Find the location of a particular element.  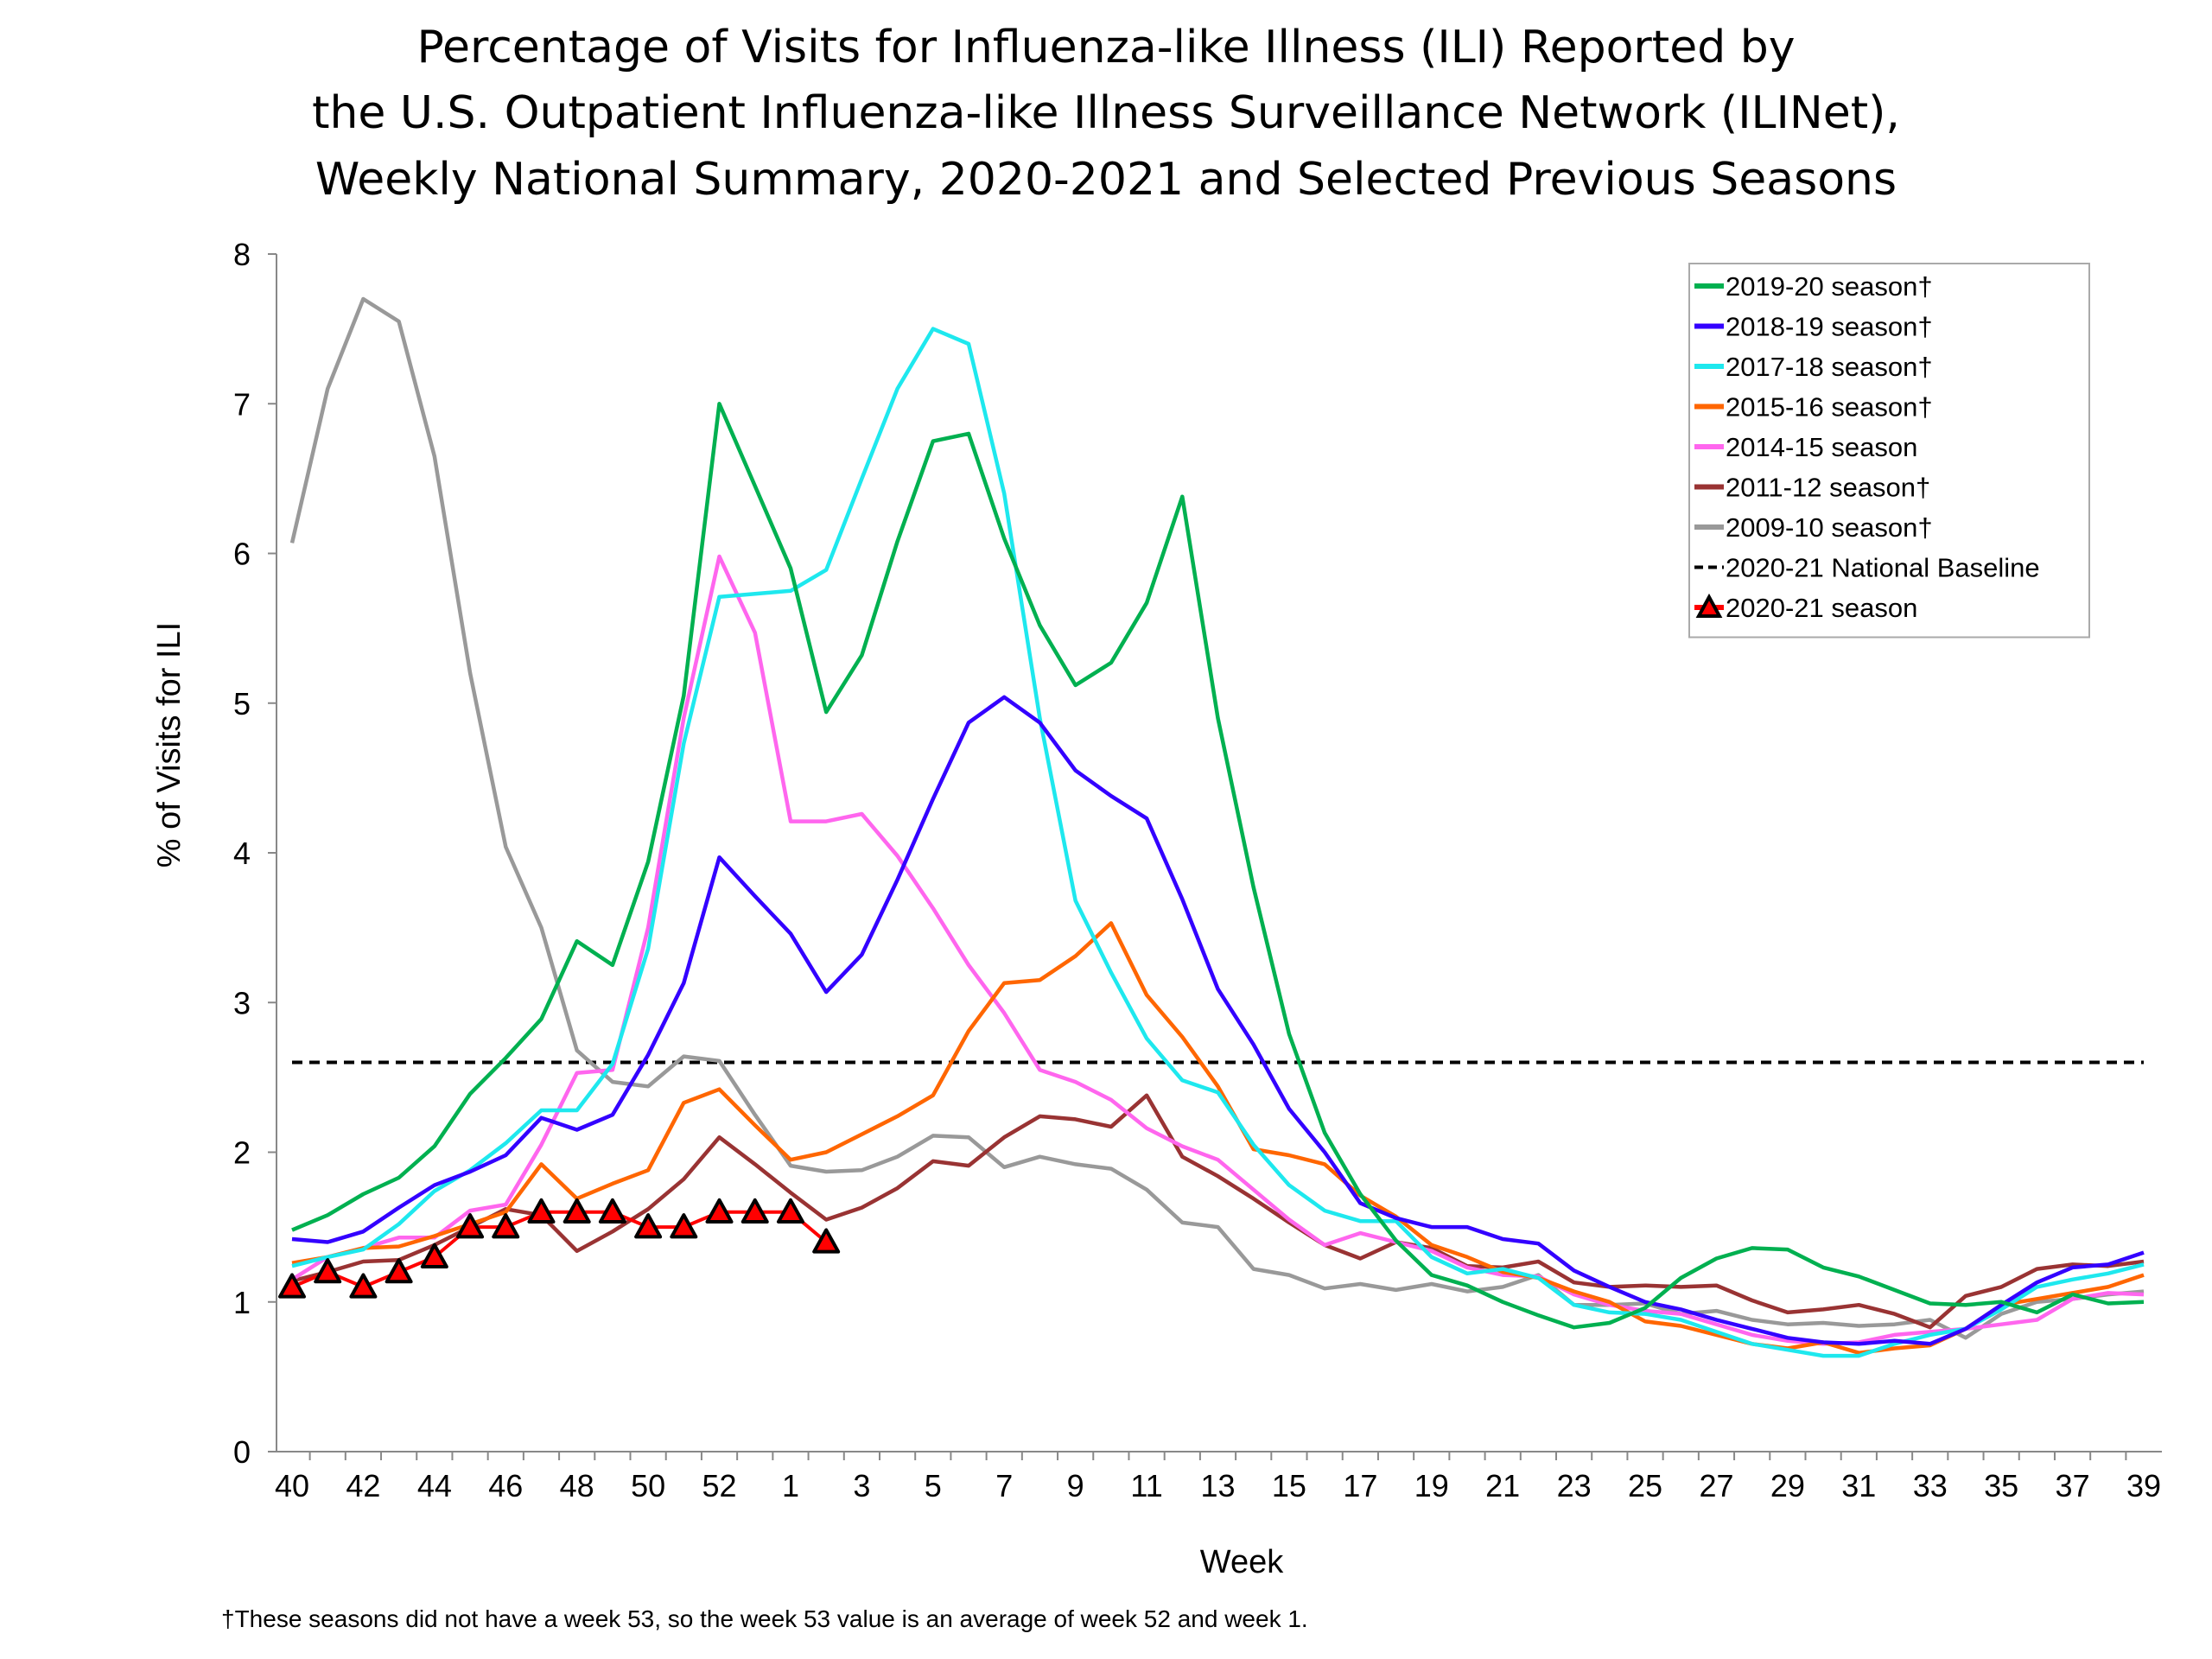

legend-box is located at coordinates (1889, 451).